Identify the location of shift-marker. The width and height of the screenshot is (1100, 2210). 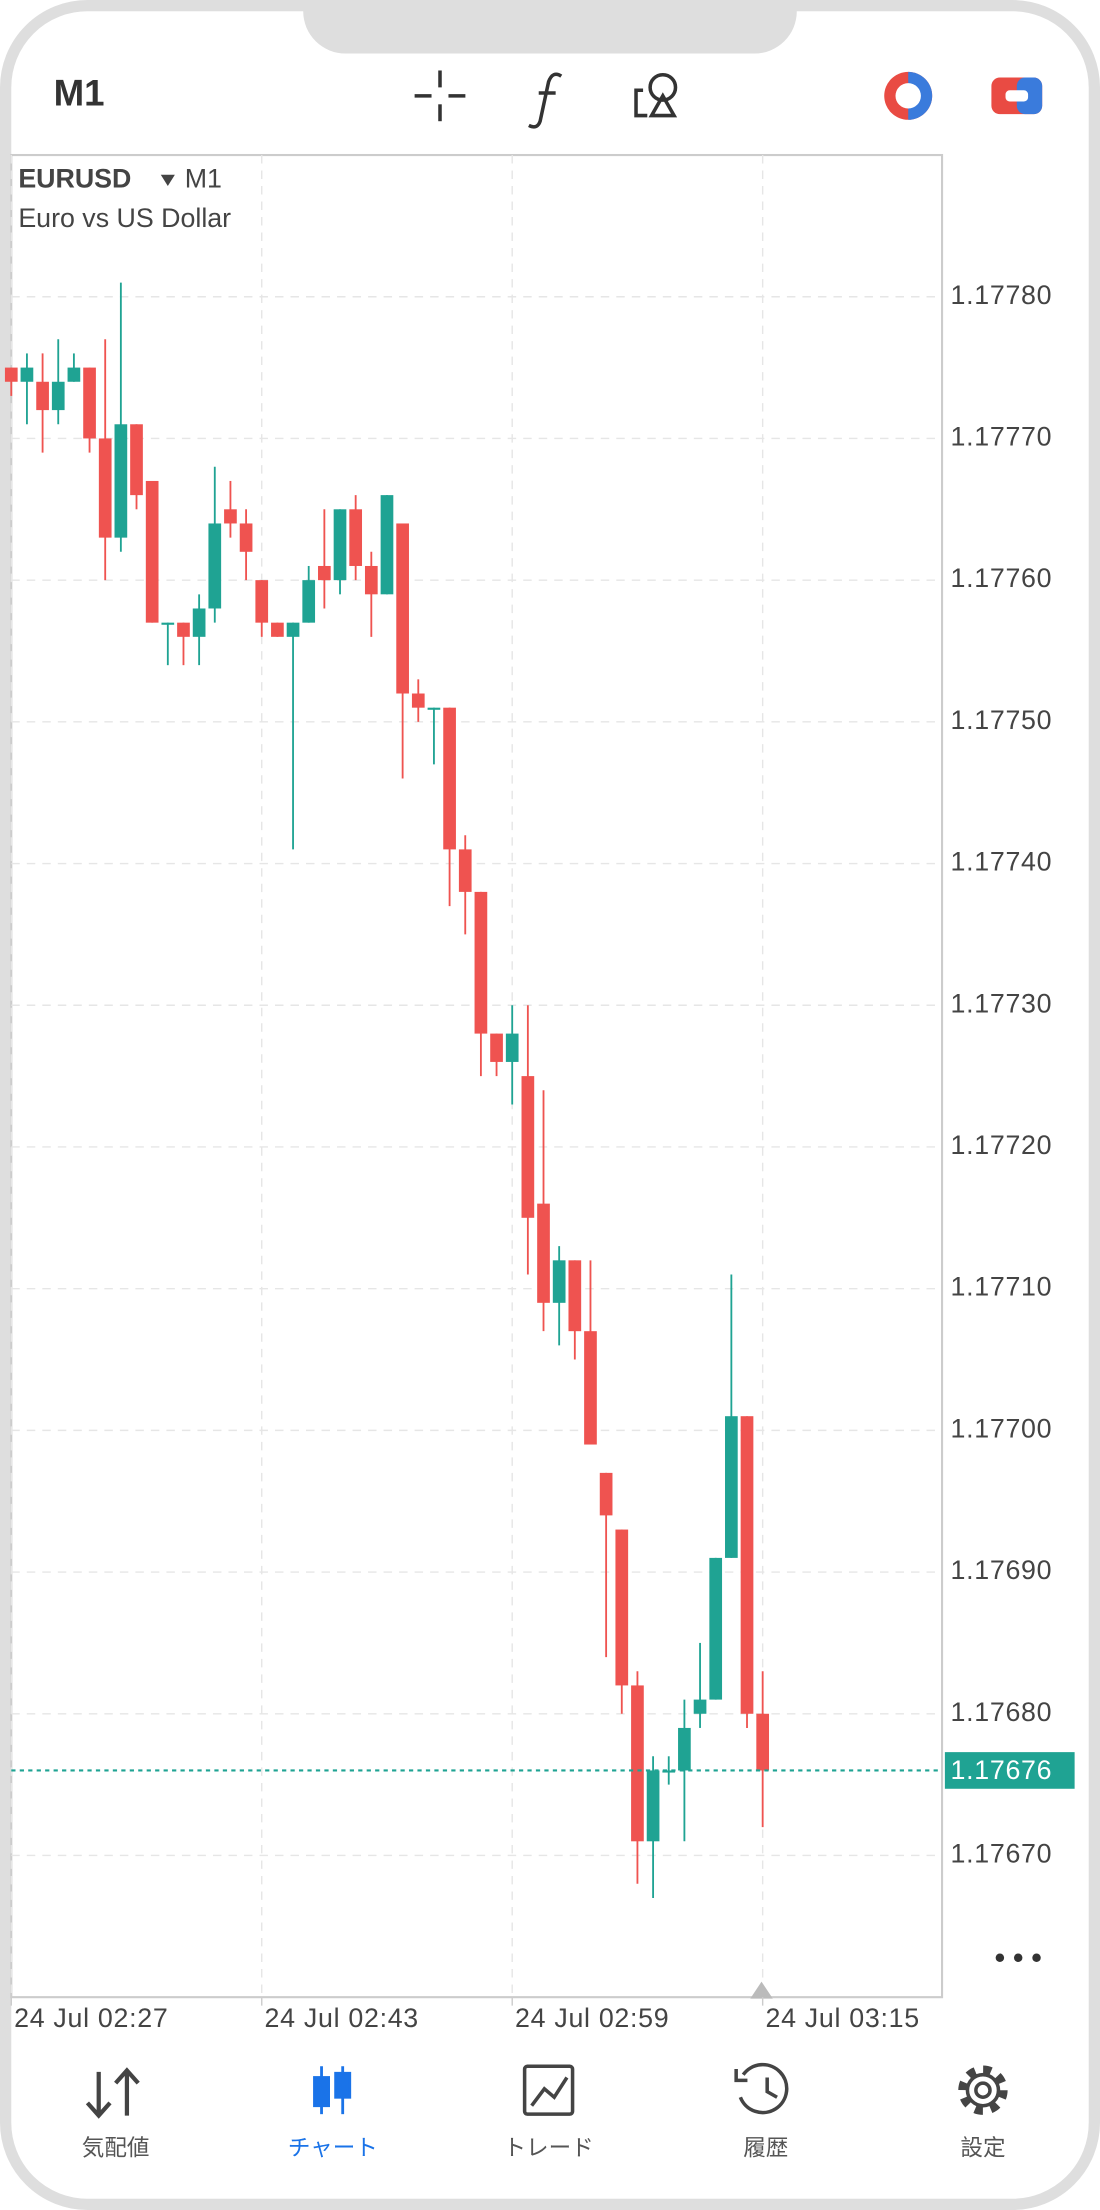
(761, 1990).